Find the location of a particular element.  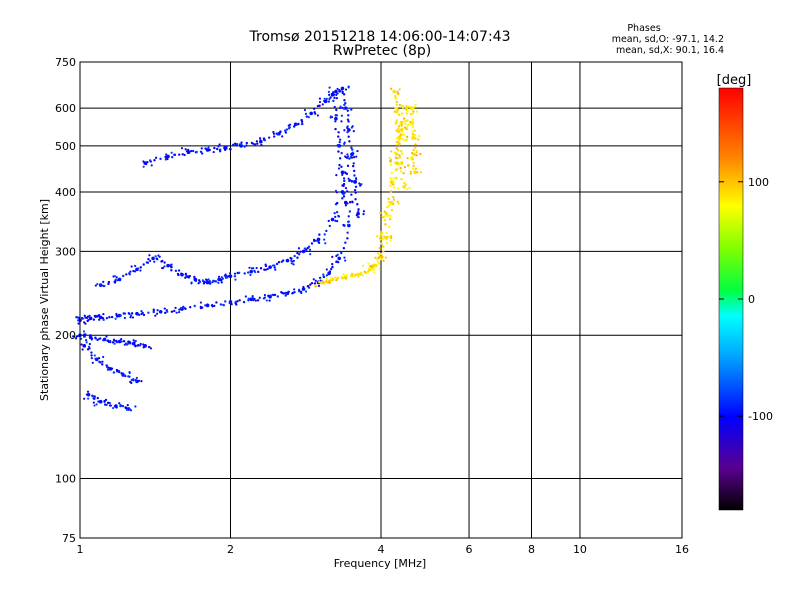

y-tick-label: 300 is located at coordinates (65, 251).